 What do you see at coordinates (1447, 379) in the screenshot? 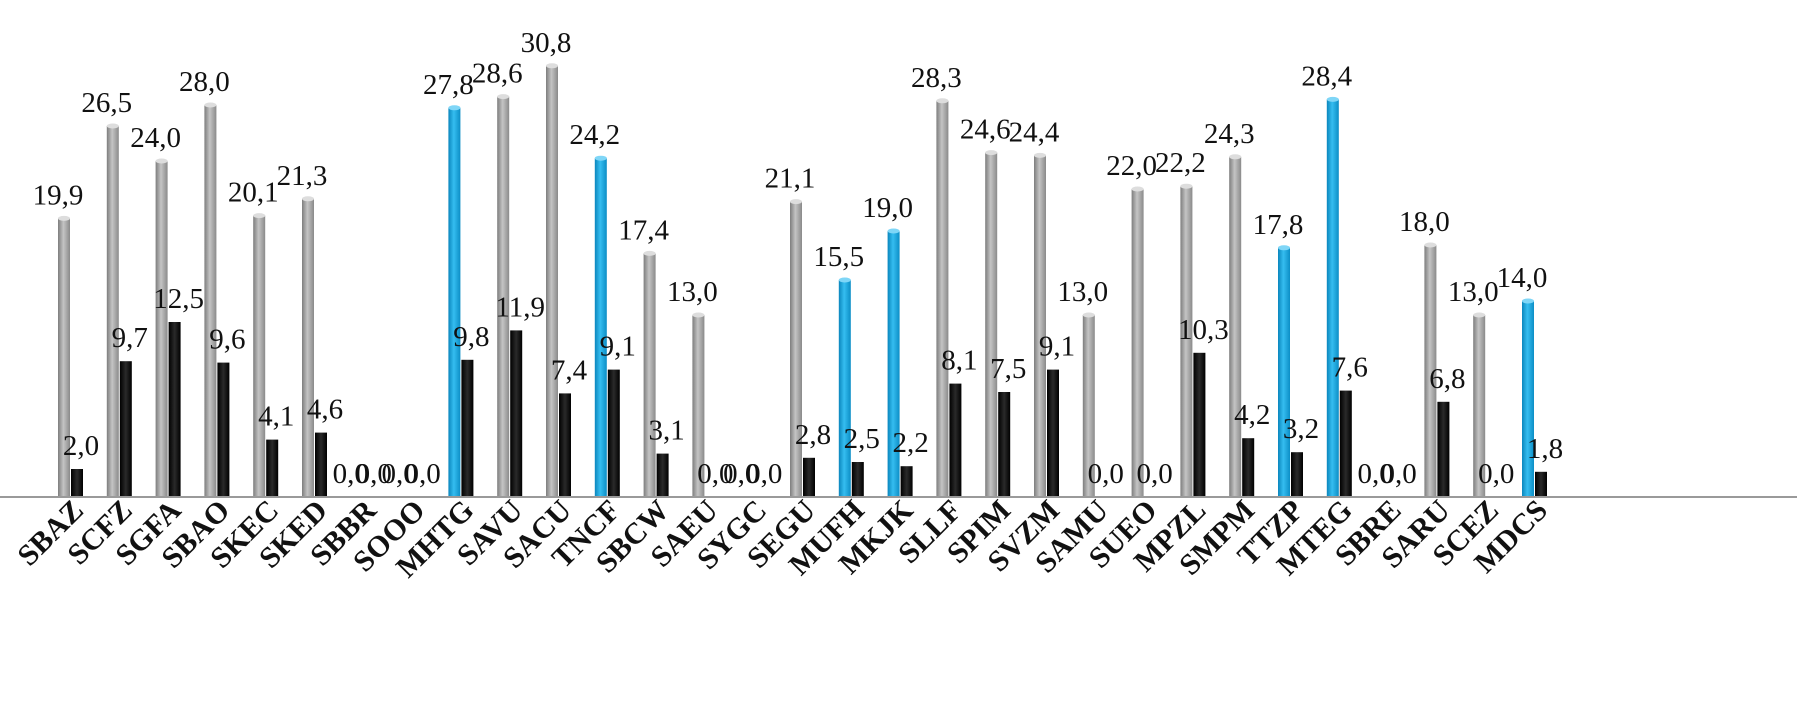
I see `value-label-series2-saru: 6,8` at bounding box center [1447, 379].